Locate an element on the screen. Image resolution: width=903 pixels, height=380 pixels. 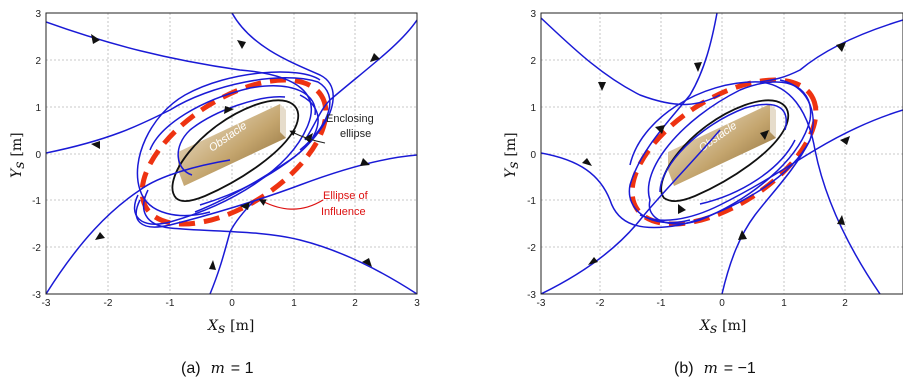
x-axis-label-b: Xs [m] is located at coordinates (722, 327).